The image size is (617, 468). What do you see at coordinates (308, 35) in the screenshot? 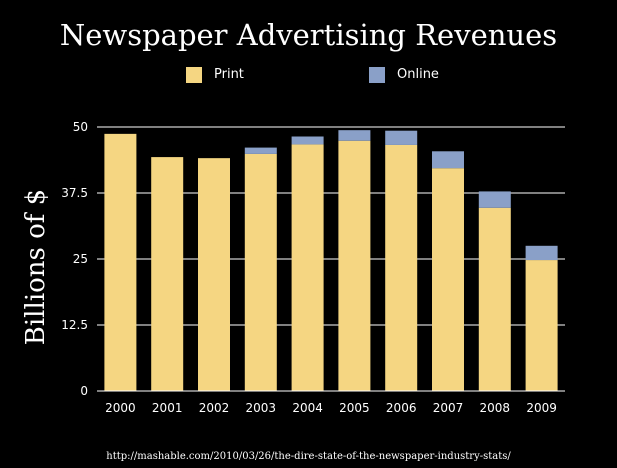
I see `chart-title: Newspaper Advertising Revenues` at bounding box center [308, 35].